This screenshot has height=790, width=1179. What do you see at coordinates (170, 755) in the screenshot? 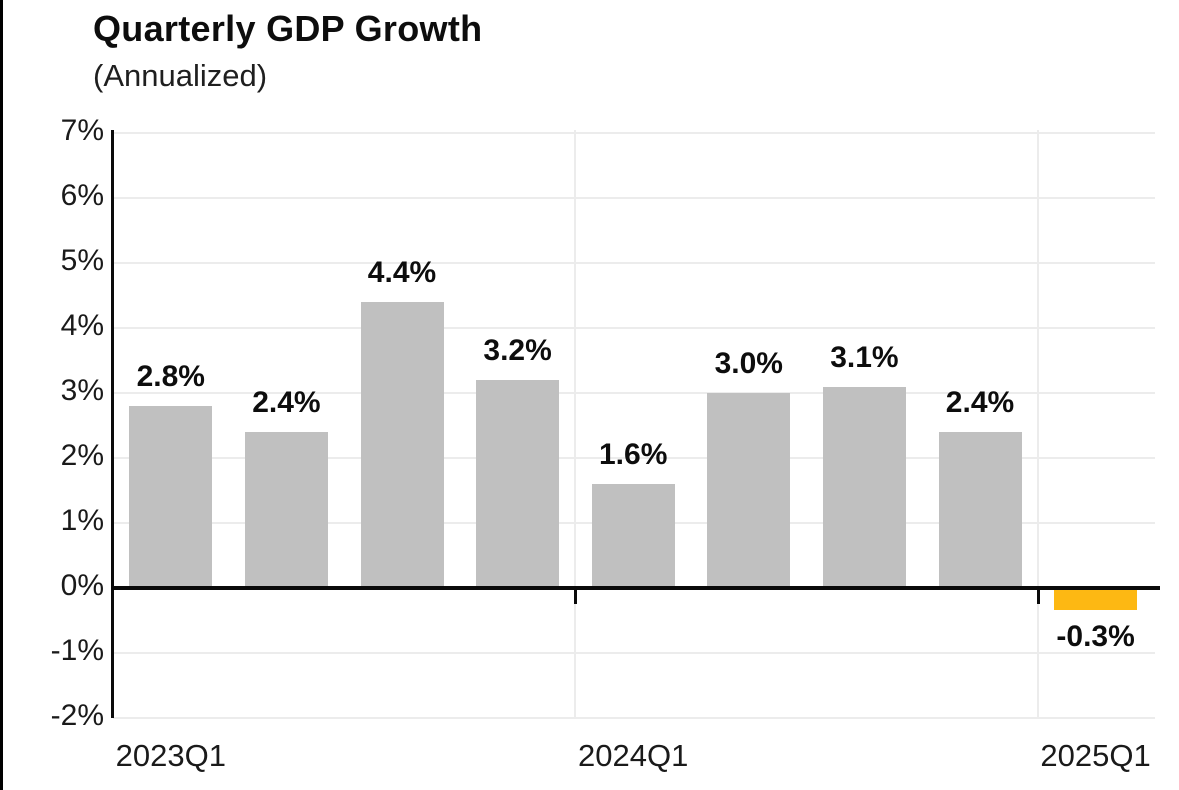
I see `x-tick-label: 2023Q1` at bounding box center [170, 755].